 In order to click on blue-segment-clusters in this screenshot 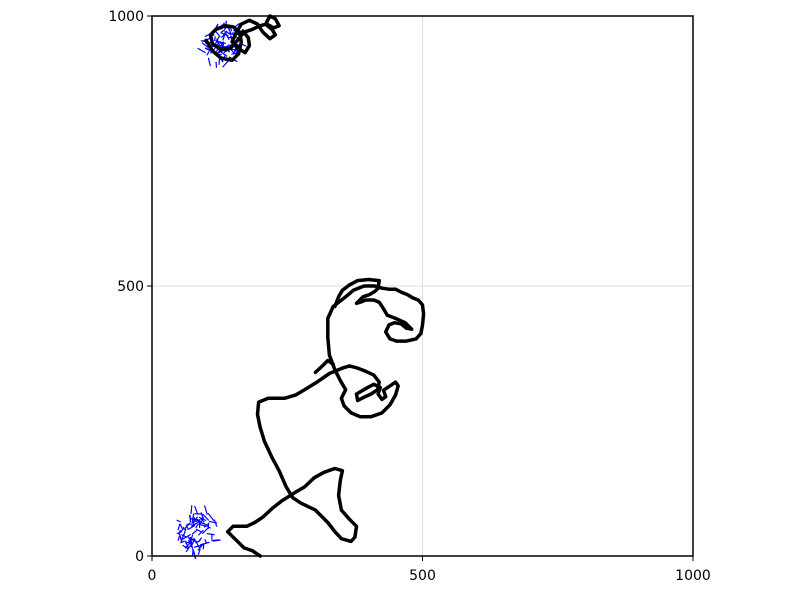, I will do `click(211, 290)`.